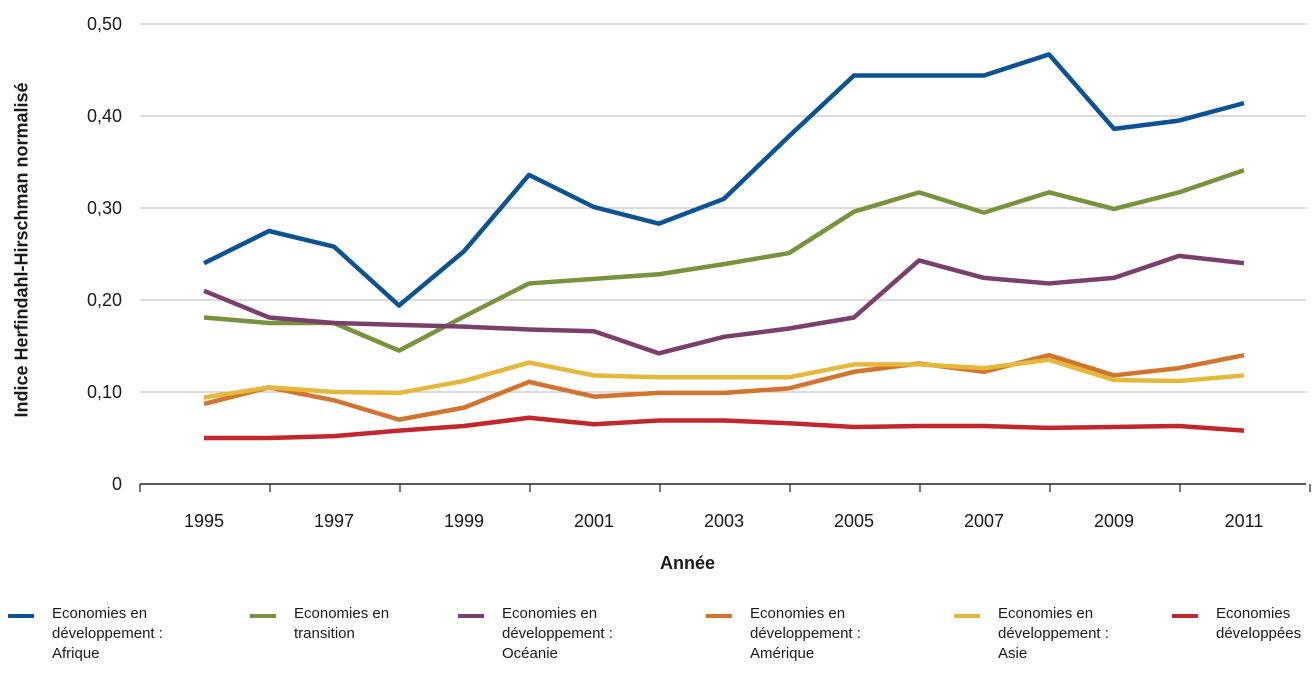 This screenshot has height=690, width=1314. I want to click on legend-label: Economies développées, so click(1259, 623).